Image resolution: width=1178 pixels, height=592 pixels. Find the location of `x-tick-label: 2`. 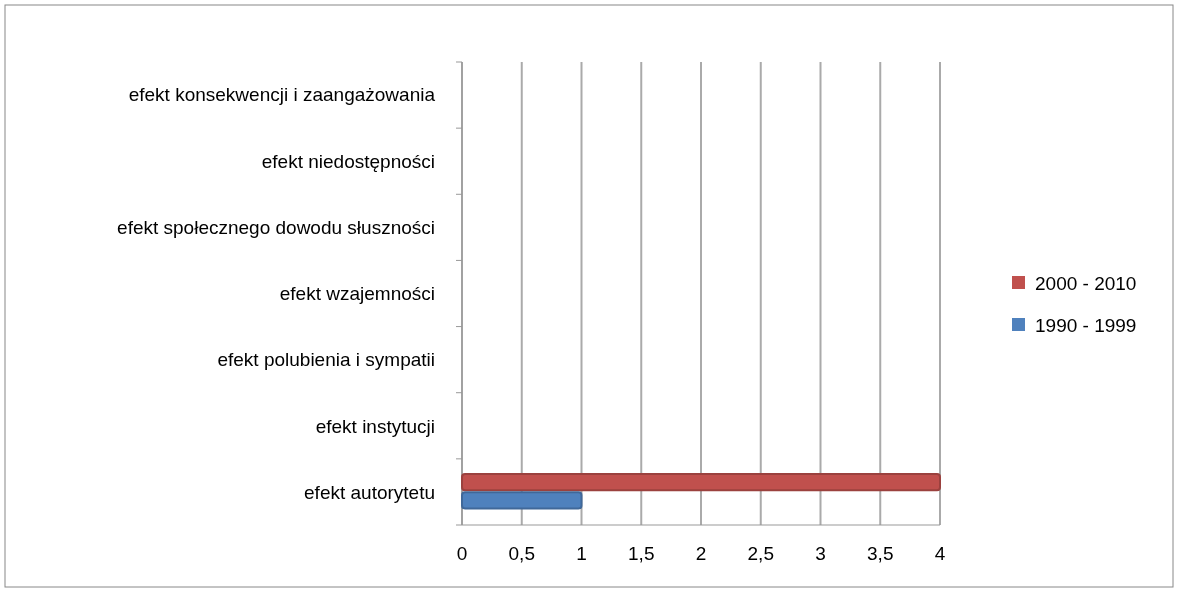

x-tick-label: 2 is located at coordinates (701, 553).